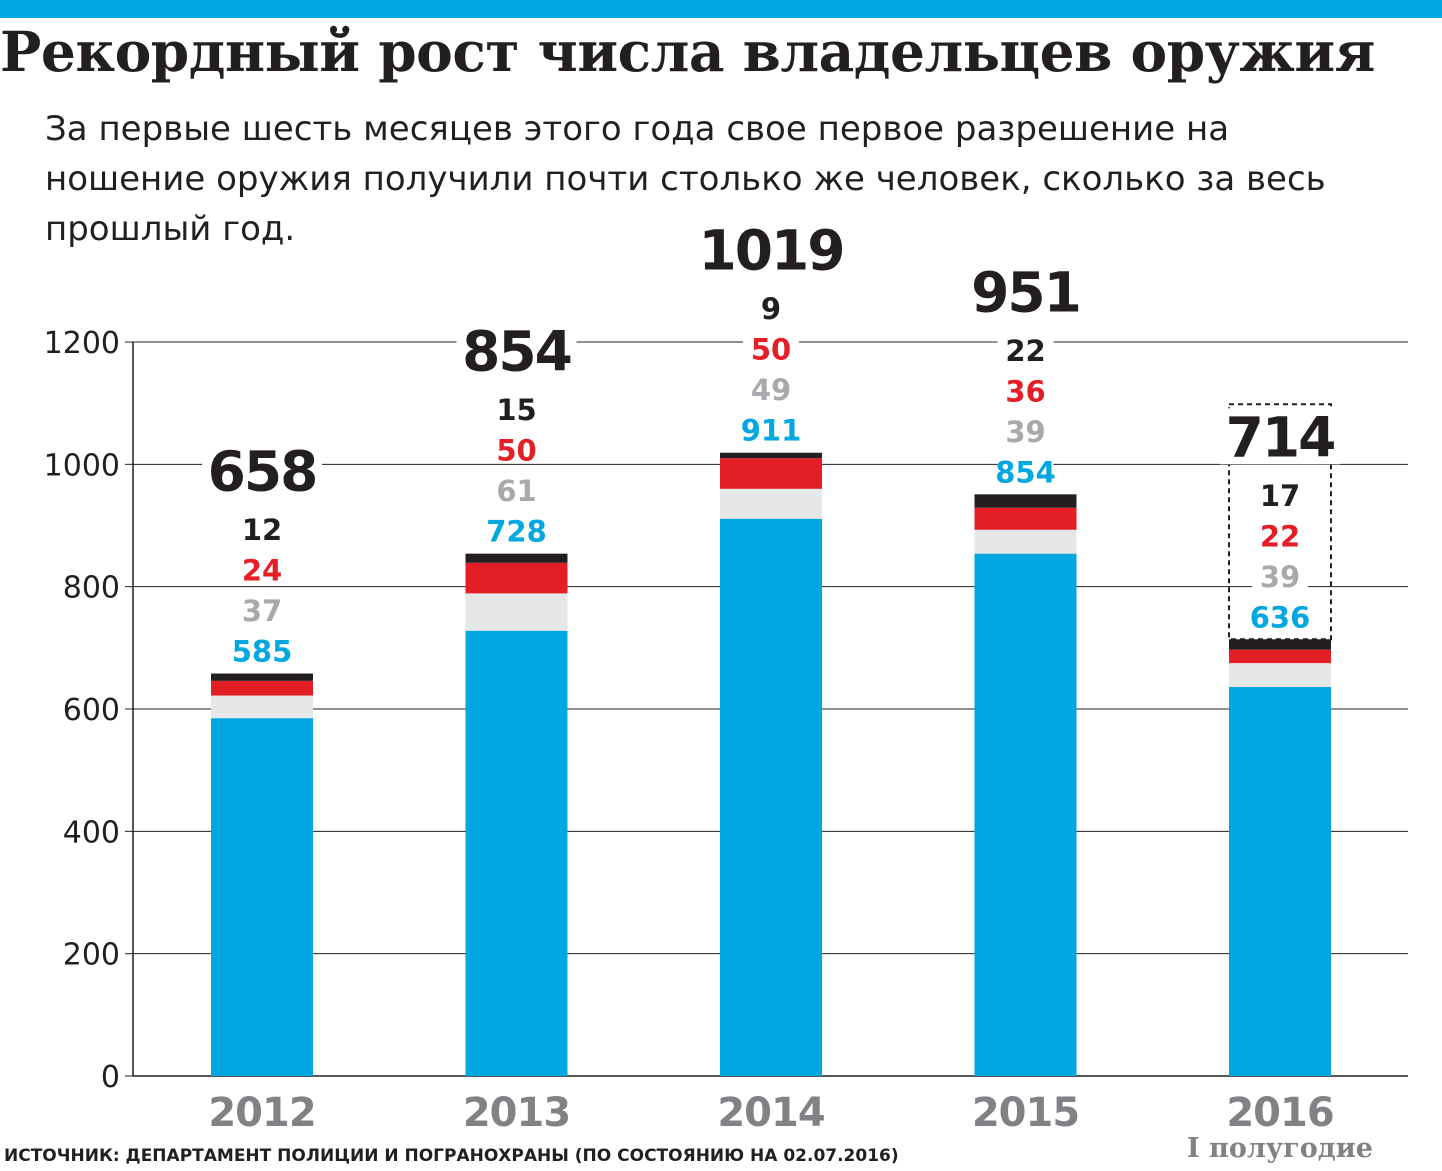  I want to click on x-tick-label-2014: 2014, so click(770, 1113).